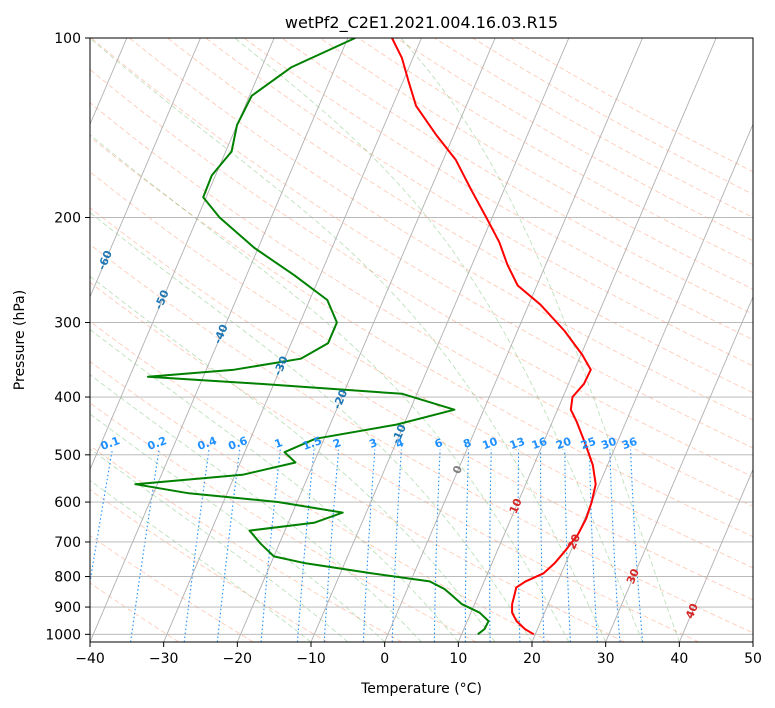 This screenshot has height=708, width=775. Describe the element at coordinates (753, 659) in the screenshot. I see `x-tick-label: 50` at that location.